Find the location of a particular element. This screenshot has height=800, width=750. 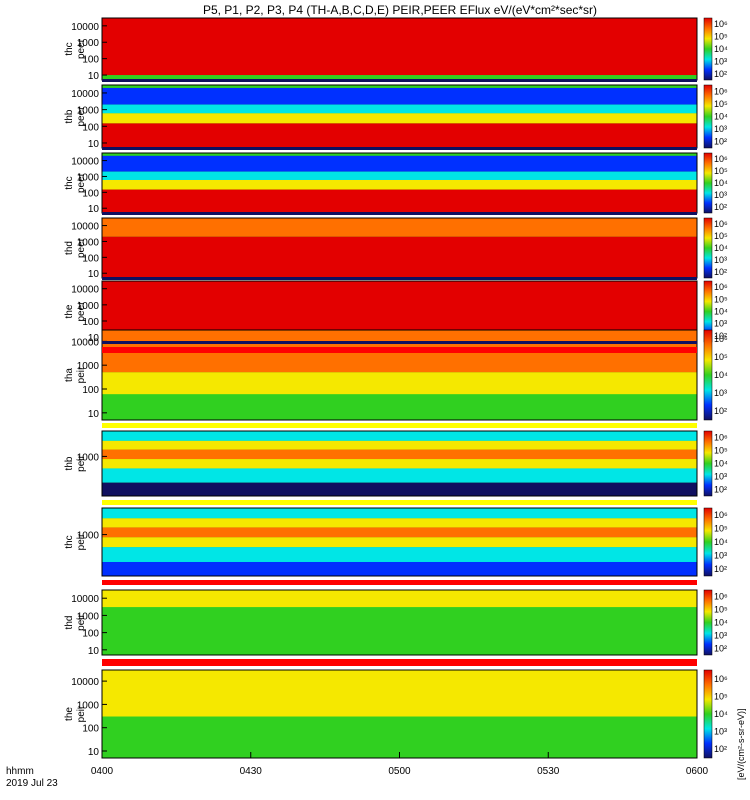

panel-probe-label: thd is located at coordinates (69, 248).